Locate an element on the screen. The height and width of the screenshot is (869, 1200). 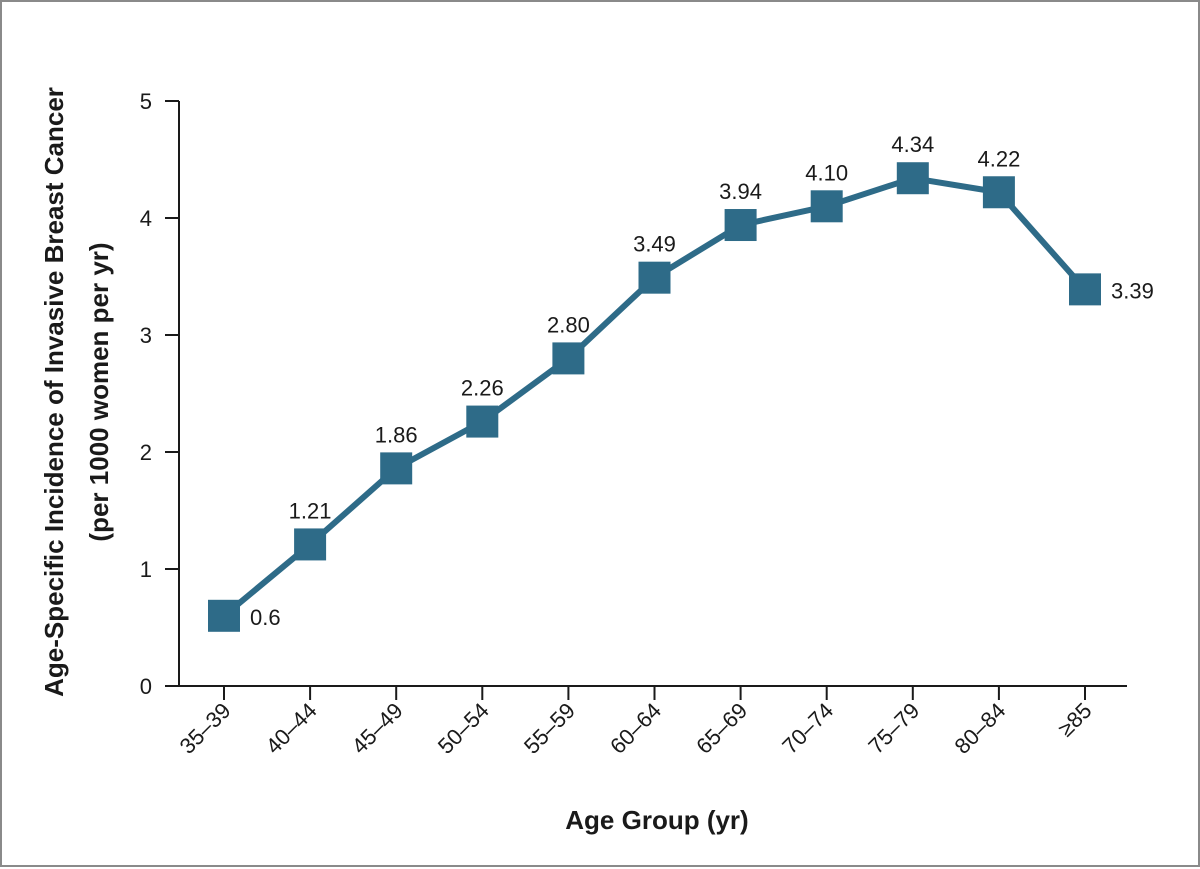
y-ticks: 0 1 2 3 4 5 is located at coordinates (159, 394).